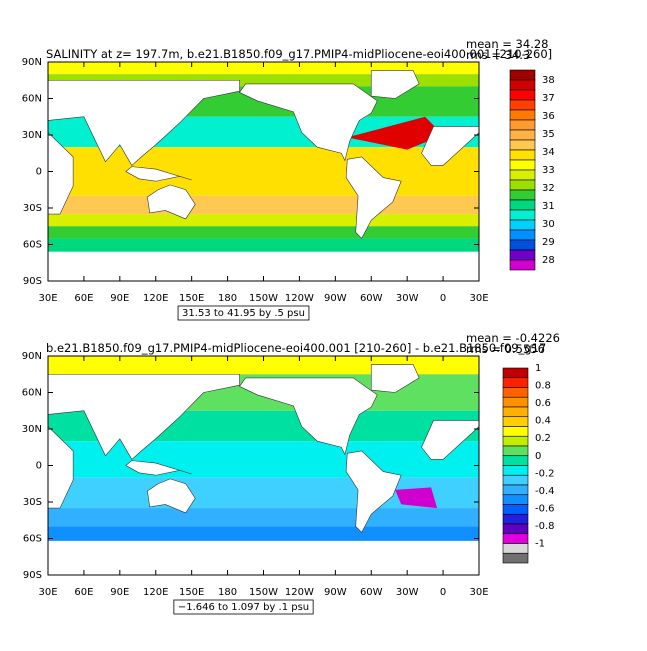 Image resolution: width=647 pixels, height=651 pixels. Describe the element at coordinates (538, 368) in the screenshot. I see `colorbar-label: 1` at that location.